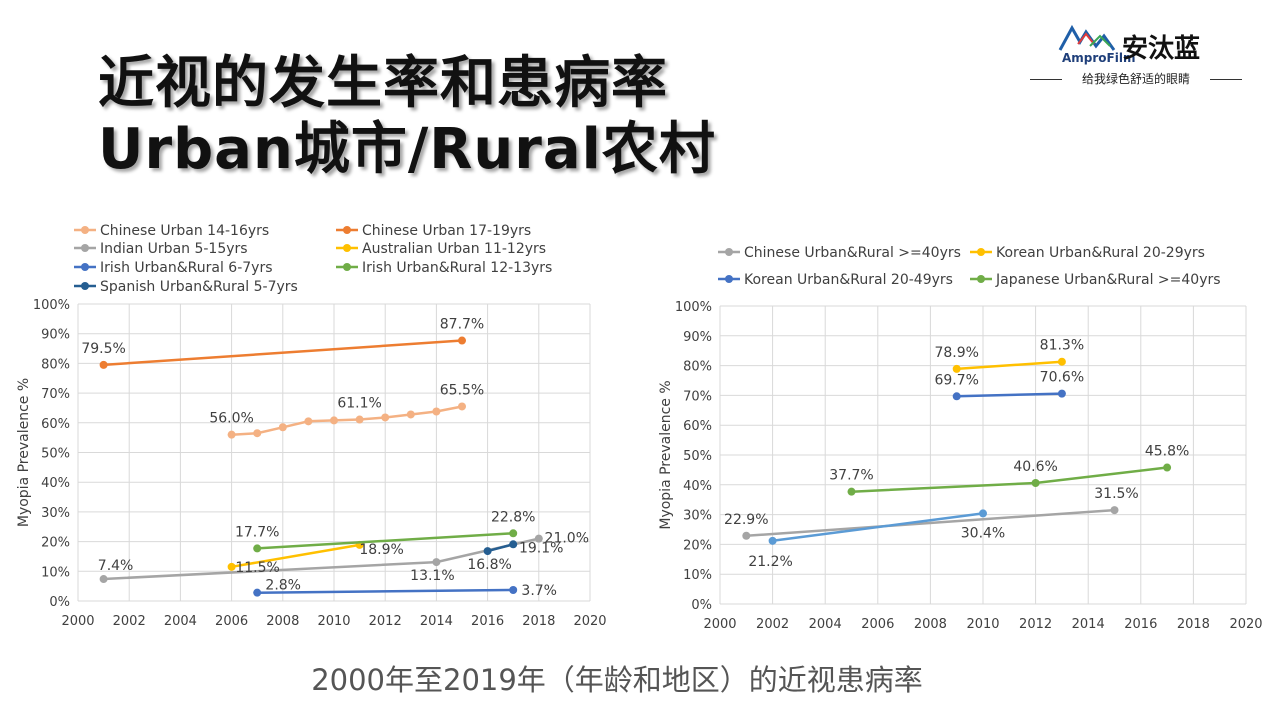 The image size is (1267, 713). Describe the element at coordinates (257, 532) in the screenshot. I see `data-label: 17.7%` at that location.